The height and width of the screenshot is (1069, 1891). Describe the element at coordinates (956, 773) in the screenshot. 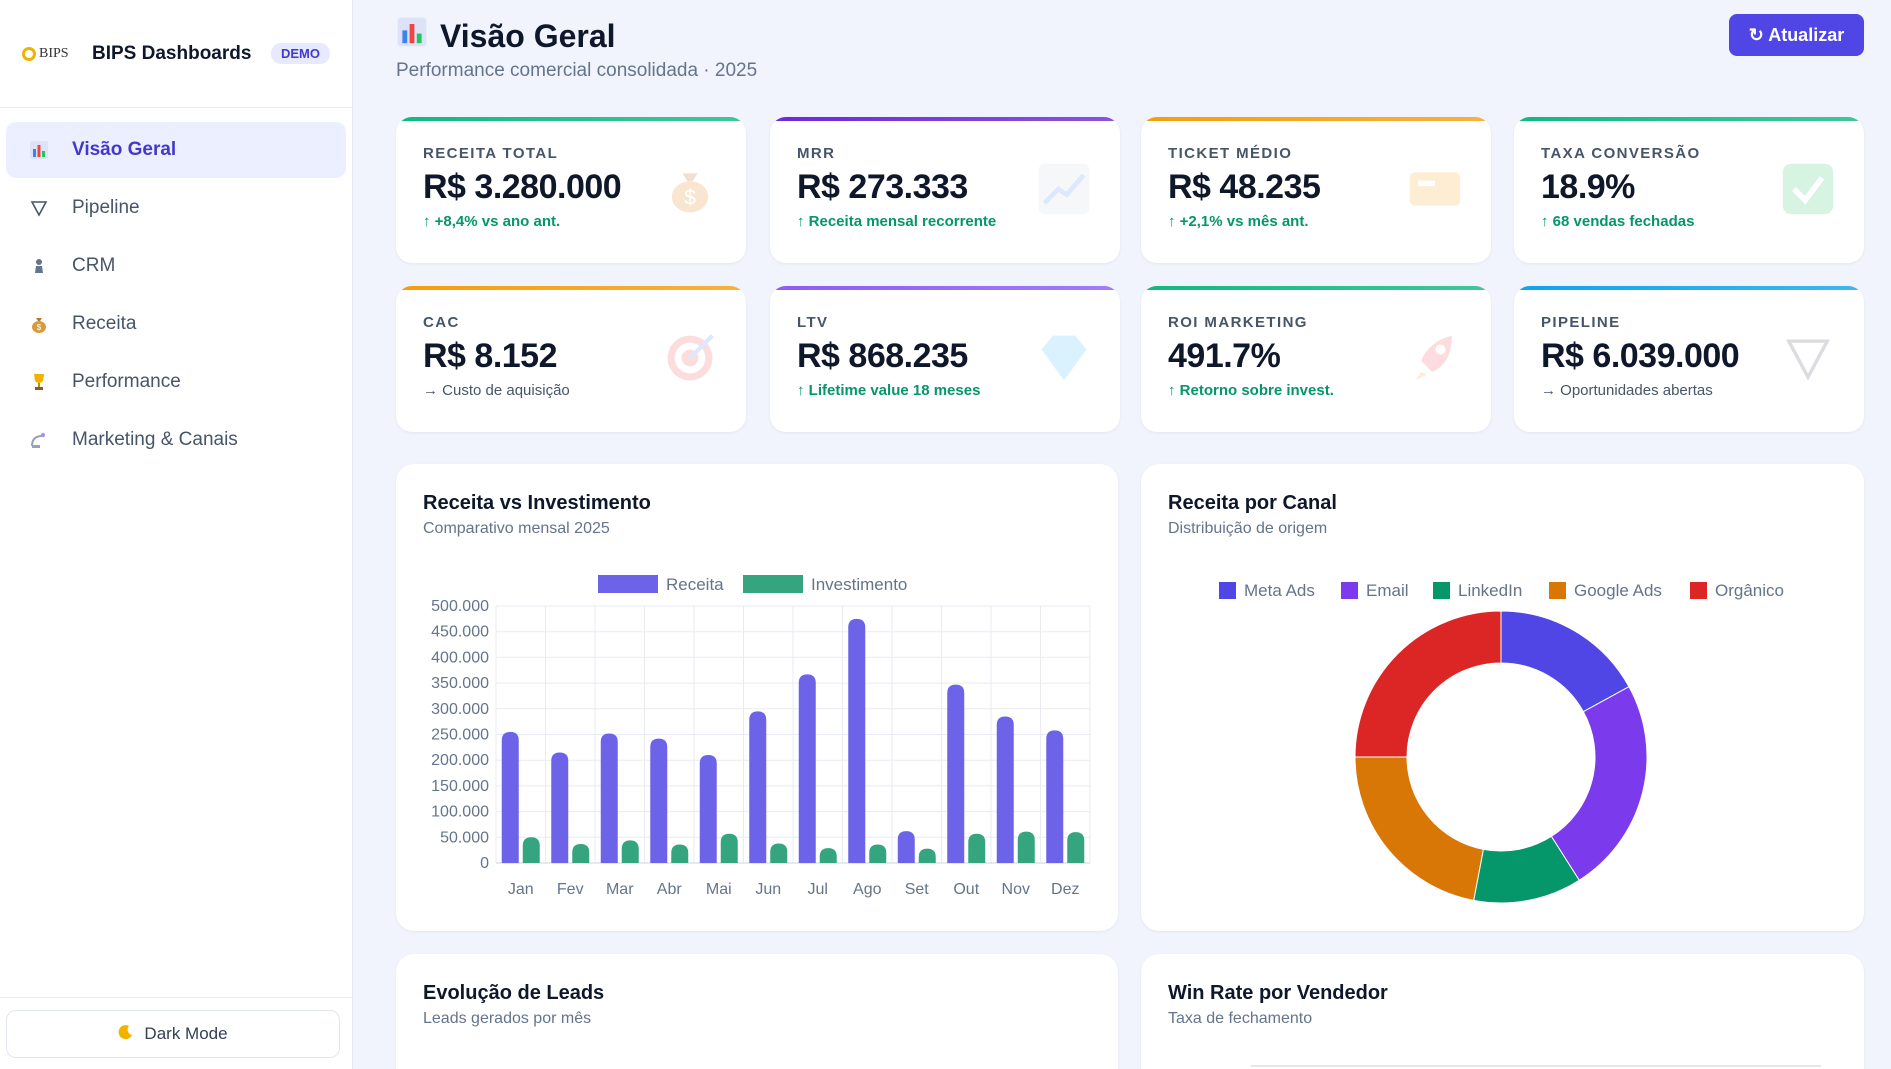

I see `bar-receita-out` at that location.